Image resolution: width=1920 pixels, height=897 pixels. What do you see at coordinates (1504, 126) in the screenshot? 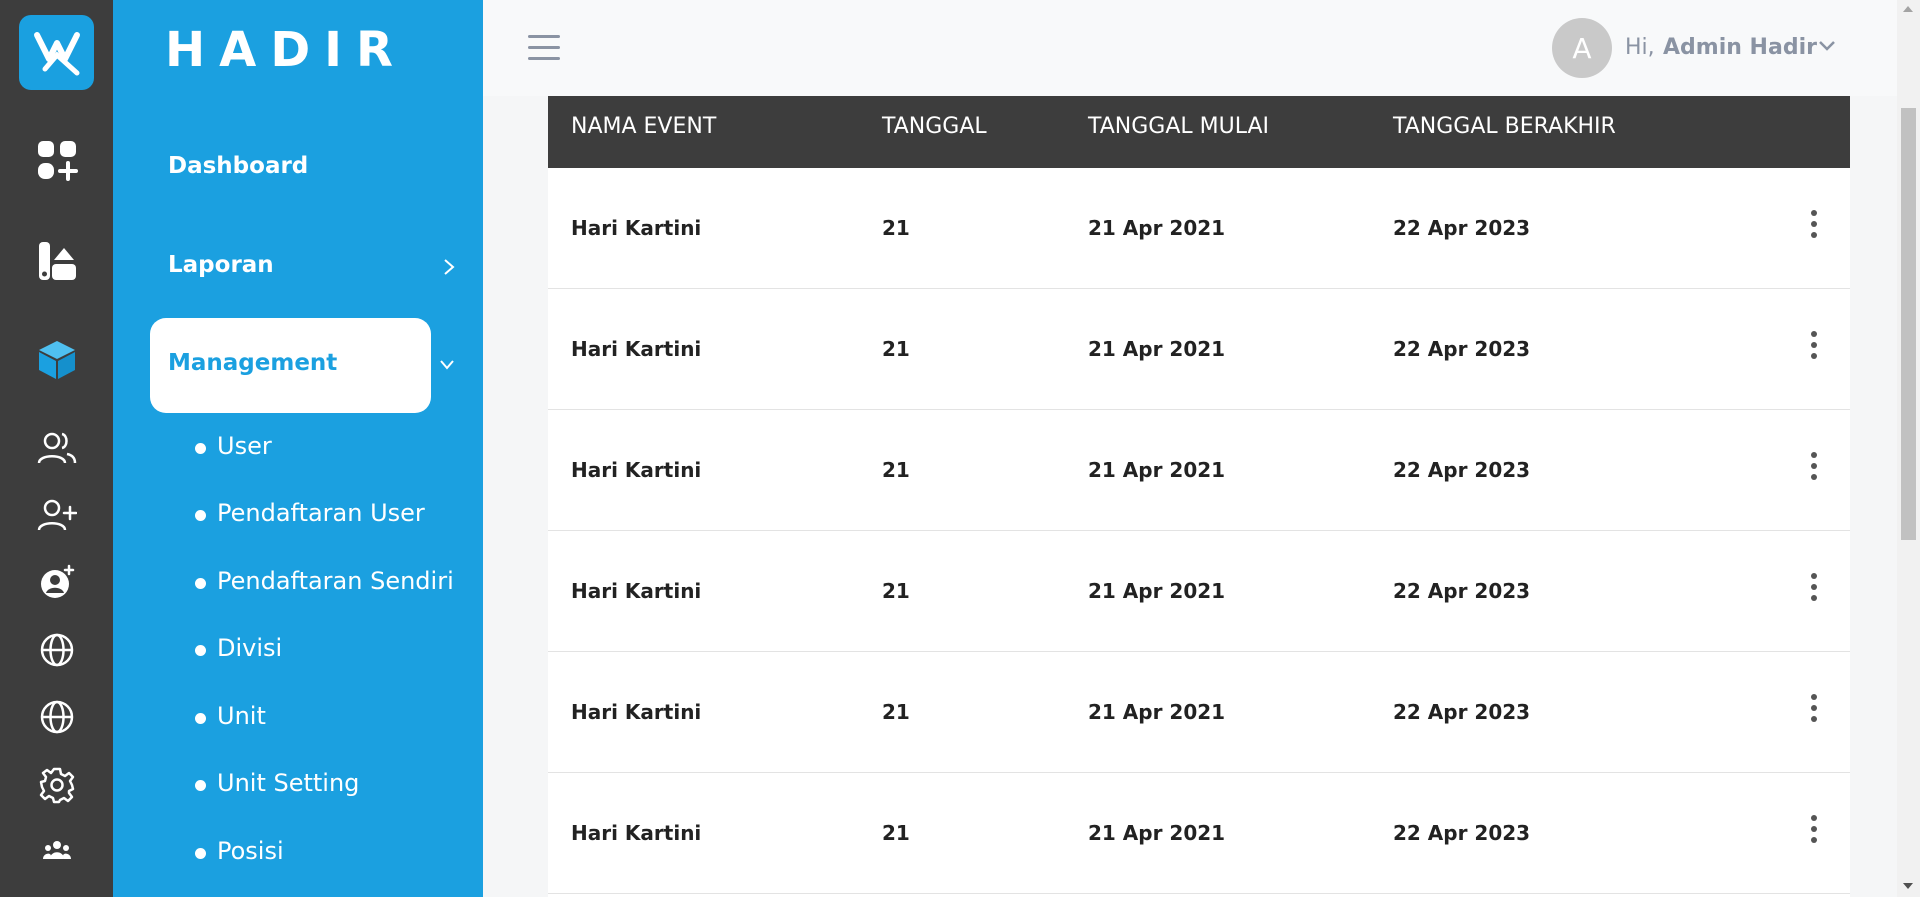
I see `column-header: TANGGAL BERAKHIR` at bounding box center [1504, 126].